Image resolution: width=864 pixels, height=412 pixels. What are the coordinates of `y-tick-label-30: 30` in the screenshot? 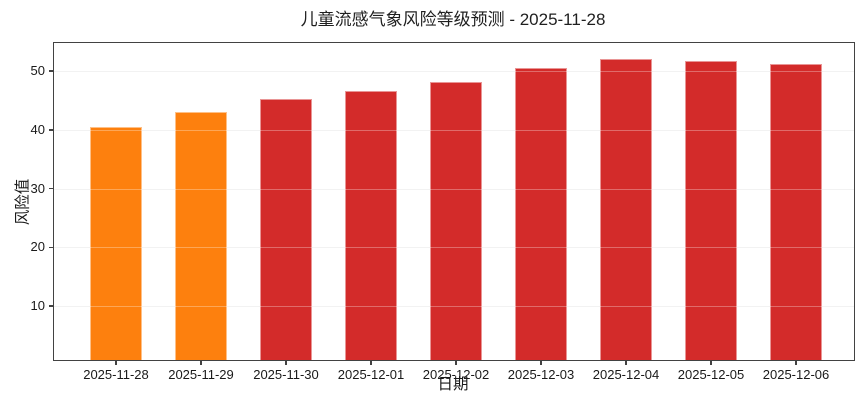 It's located at (37, 188).